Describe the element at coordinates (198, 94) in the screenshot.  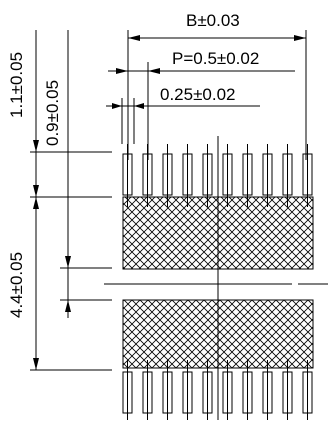
I see `dim-pin-width-label: 0.25±0.02` at that location.